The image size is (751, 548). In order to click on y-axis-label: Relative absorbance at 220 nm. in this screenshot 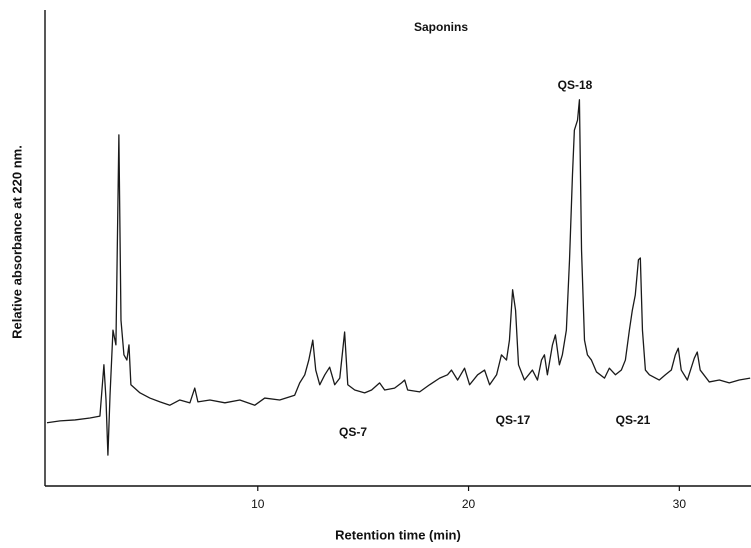, I will do `click(16, 242)`.